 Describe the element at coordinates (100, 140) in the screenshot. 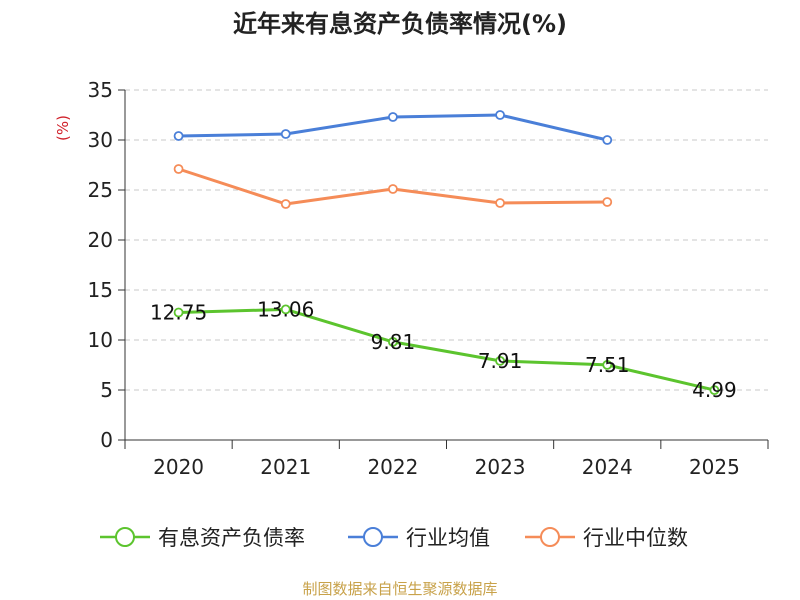

I see `y-tick-label: 30` at that location.